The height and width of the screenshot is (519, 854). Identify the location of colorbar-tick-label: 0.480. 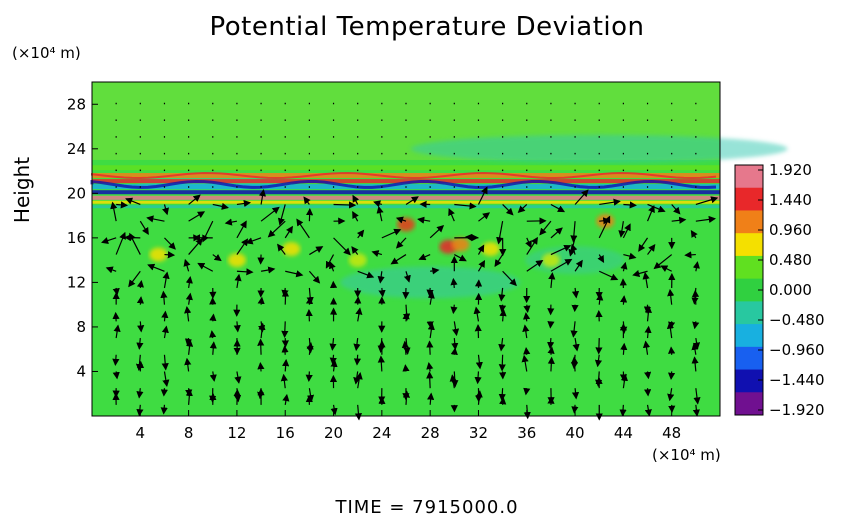
(790, 260).